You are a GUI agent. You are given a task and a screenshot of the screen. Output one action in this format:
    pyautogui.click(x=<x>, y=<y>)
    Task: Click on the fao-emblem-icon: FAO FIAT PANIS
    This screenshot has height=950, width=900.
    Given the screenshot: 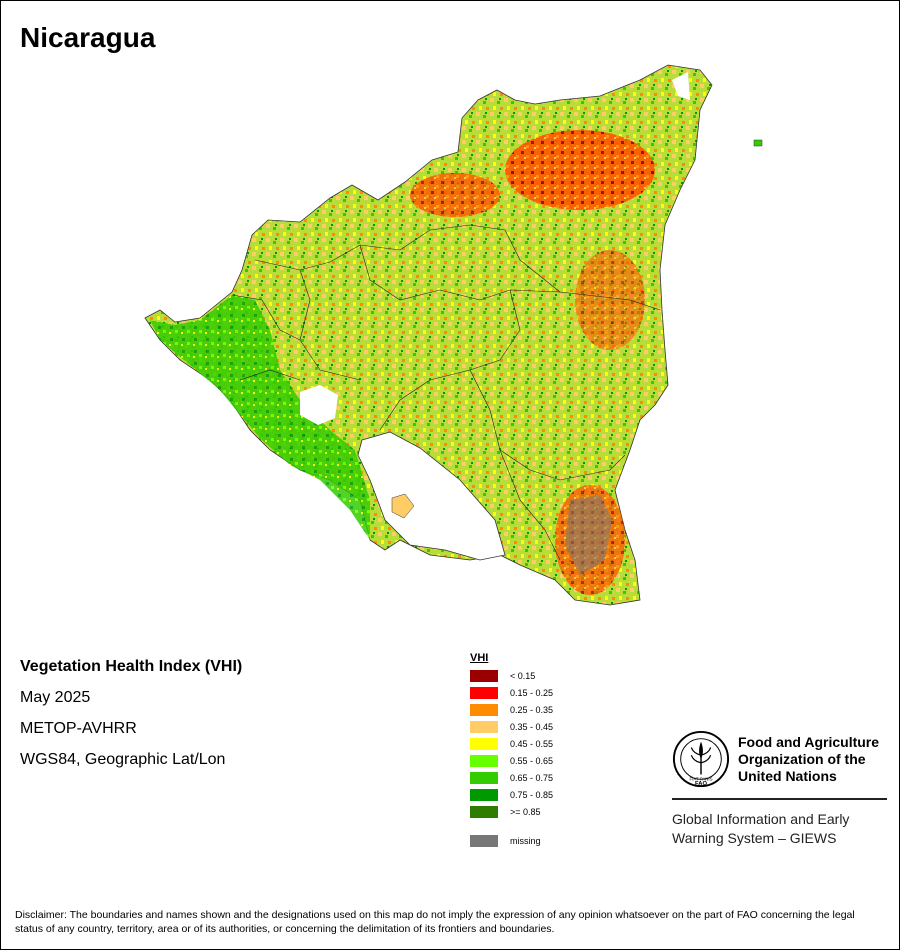 What is the action you would take?
    pyautogui.click(x=701, y=758)
    